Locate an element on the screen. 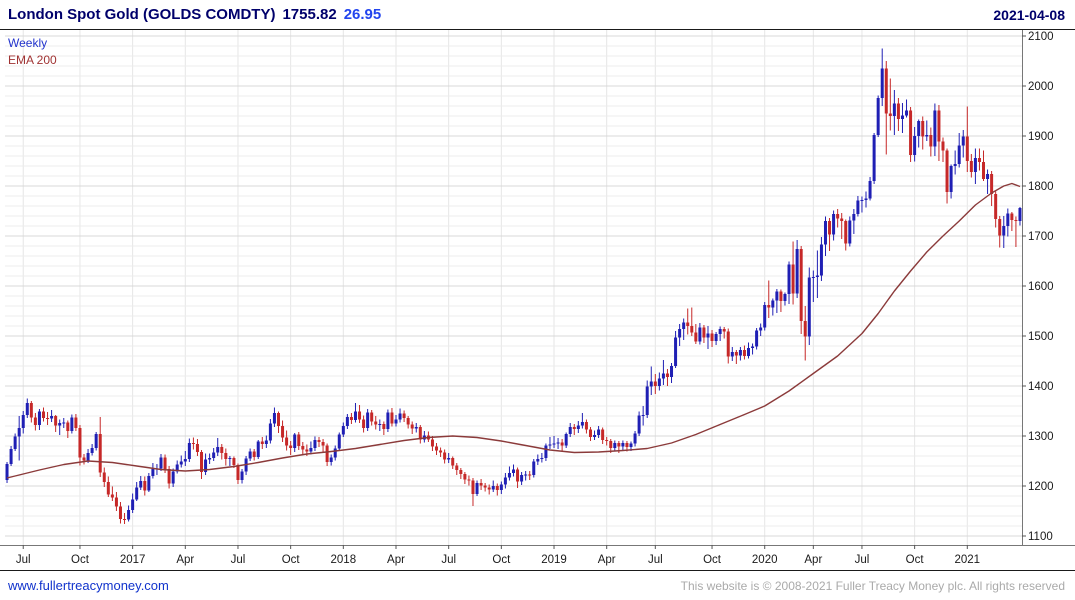 The width and height of the screenshot is (1075, 600). svg-text: 1300 is located at coordinates (1041, 437).